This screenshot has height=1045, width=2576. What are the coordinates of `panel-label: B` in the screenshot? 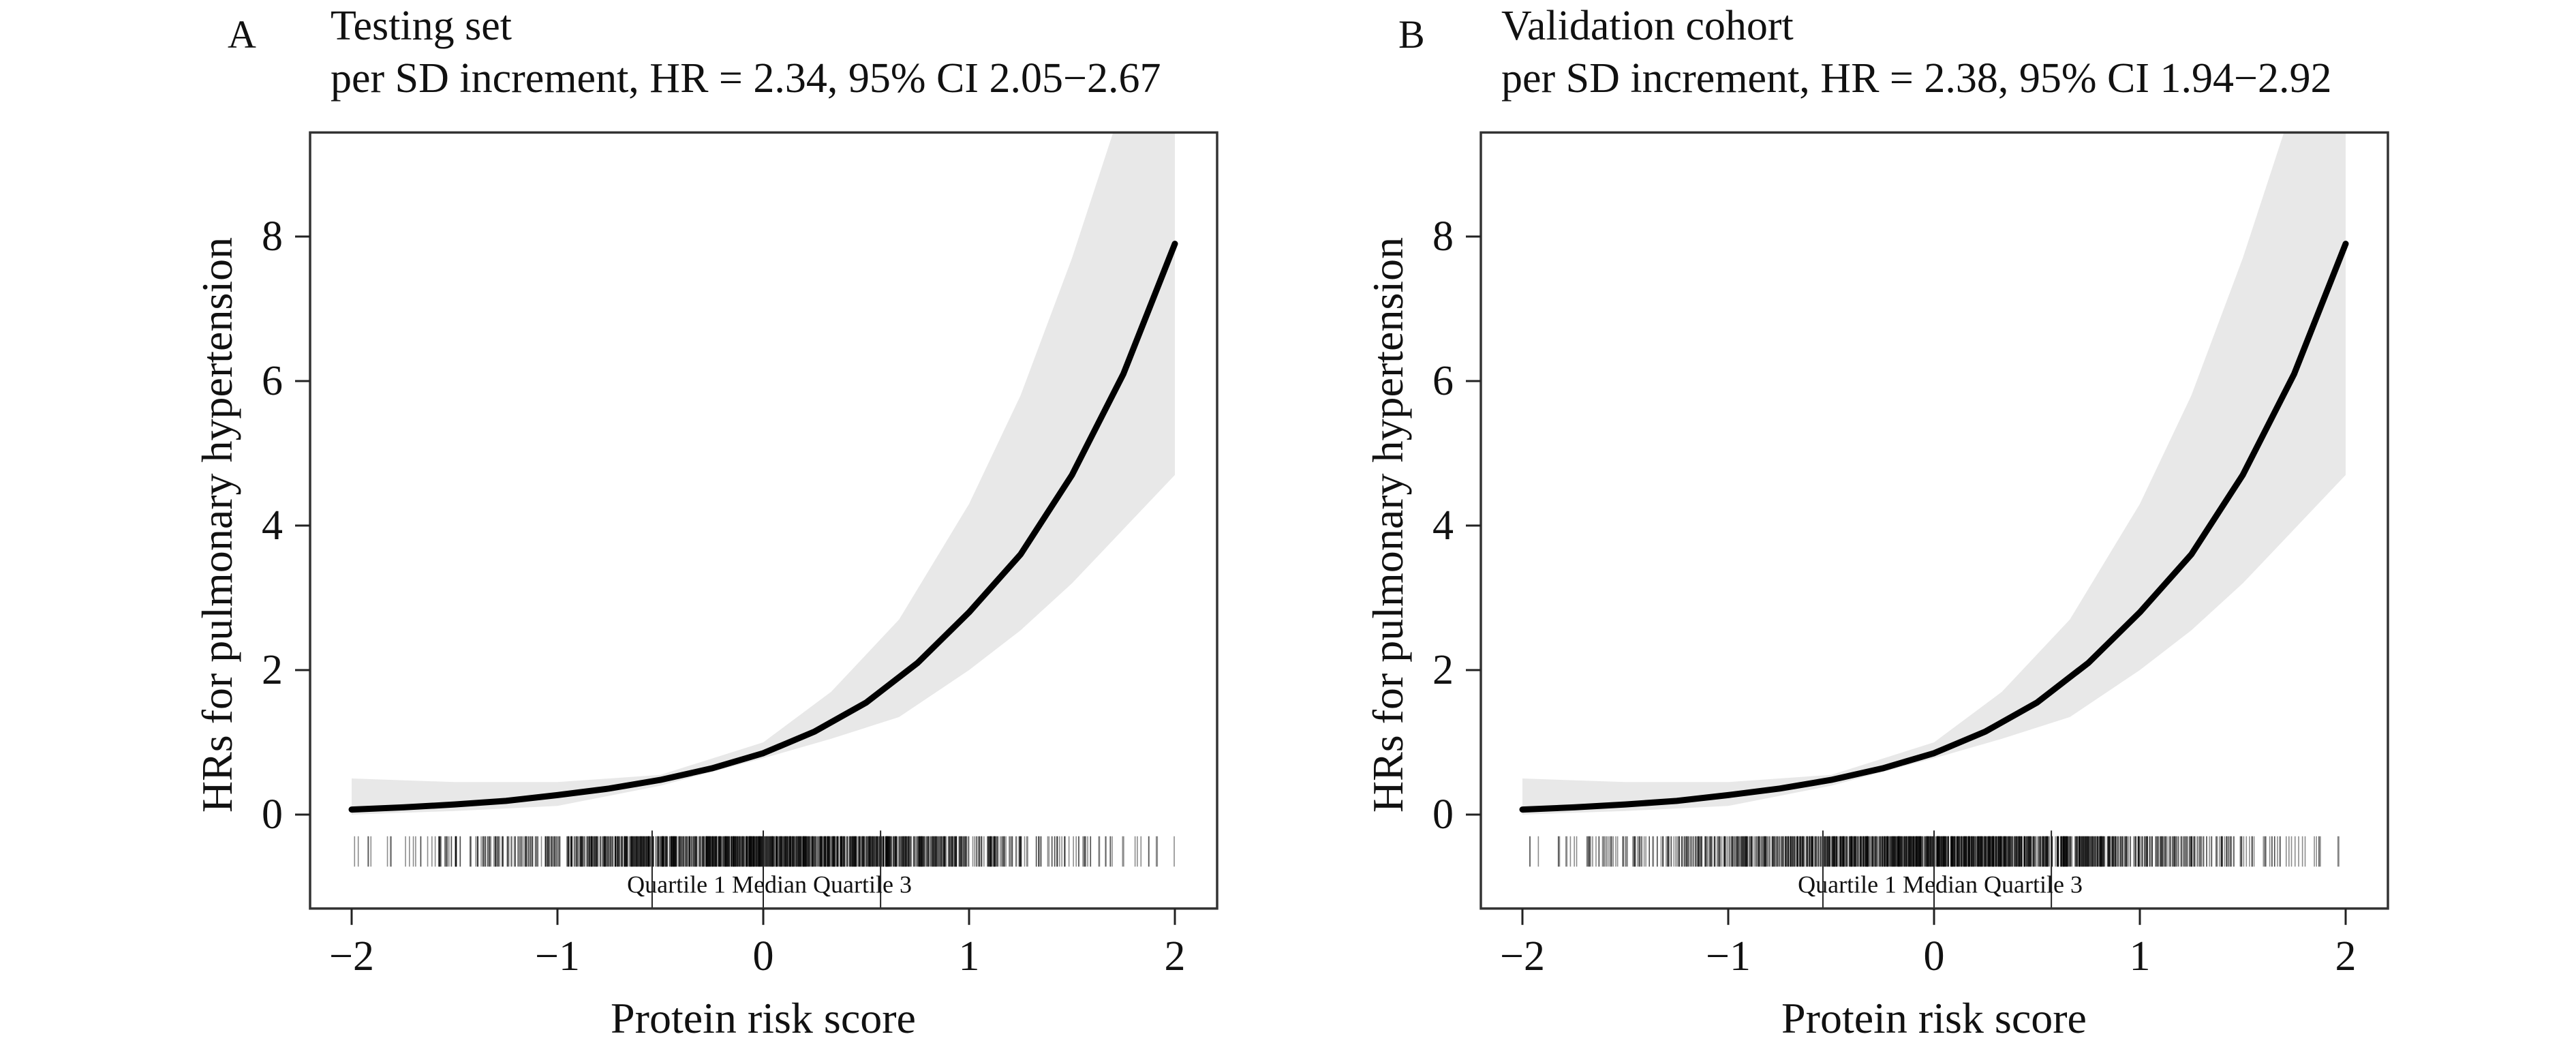 It's located at (1411, 34).